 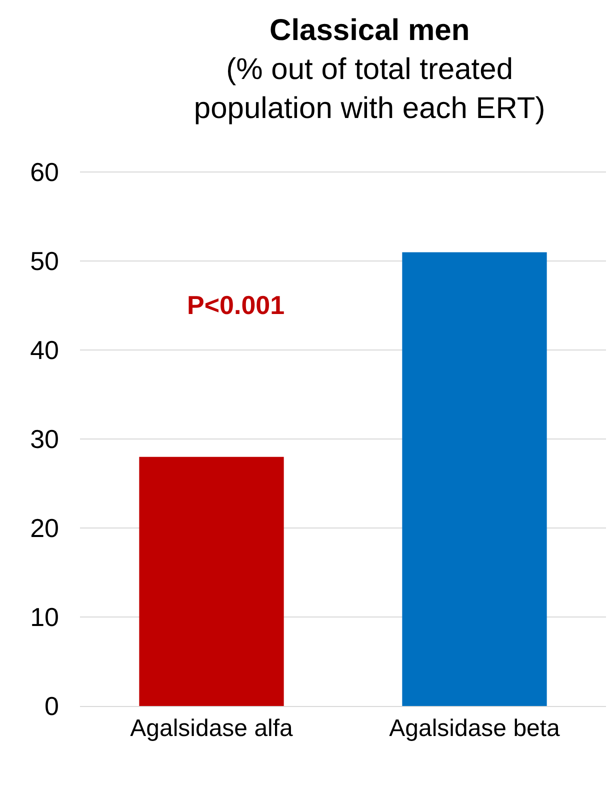 I want to click on annotation: P<0.001, so click(x=236, y=305).